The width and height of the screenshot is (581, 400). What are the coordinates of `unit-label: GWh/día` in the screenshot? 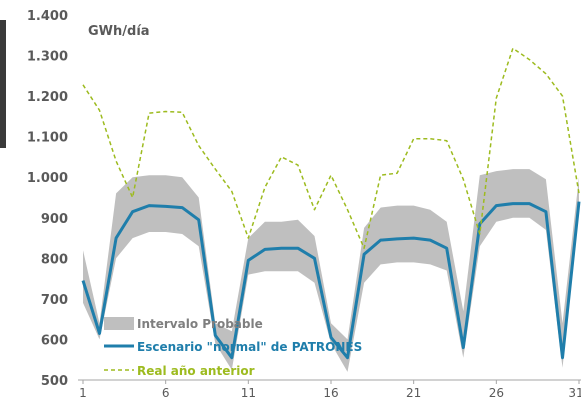 It's located at (119, 31).